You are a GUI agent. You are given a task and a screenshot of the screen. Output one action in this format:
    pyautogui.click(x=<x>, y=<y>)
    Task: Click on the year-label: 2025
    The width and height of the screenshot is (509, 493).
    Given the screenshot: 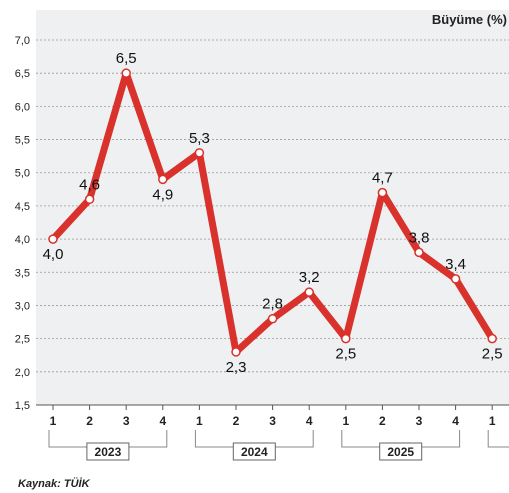 What is the action you would take?
    pyautogui.click(x=400, y=452)
    